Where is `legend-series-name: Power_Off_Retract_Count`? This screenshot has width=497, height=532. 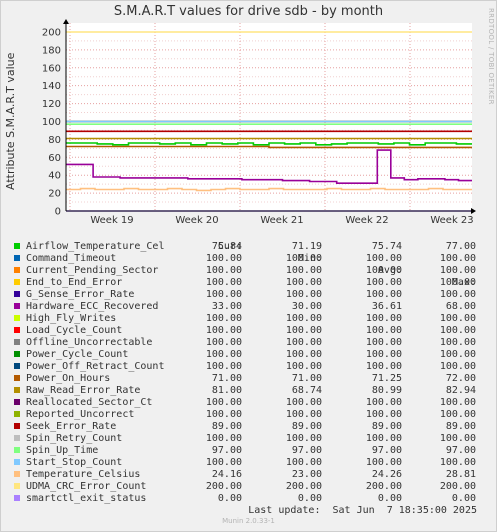 legend-series-name: Power_Off_Retract_Count is located at coordinates (95, 366).